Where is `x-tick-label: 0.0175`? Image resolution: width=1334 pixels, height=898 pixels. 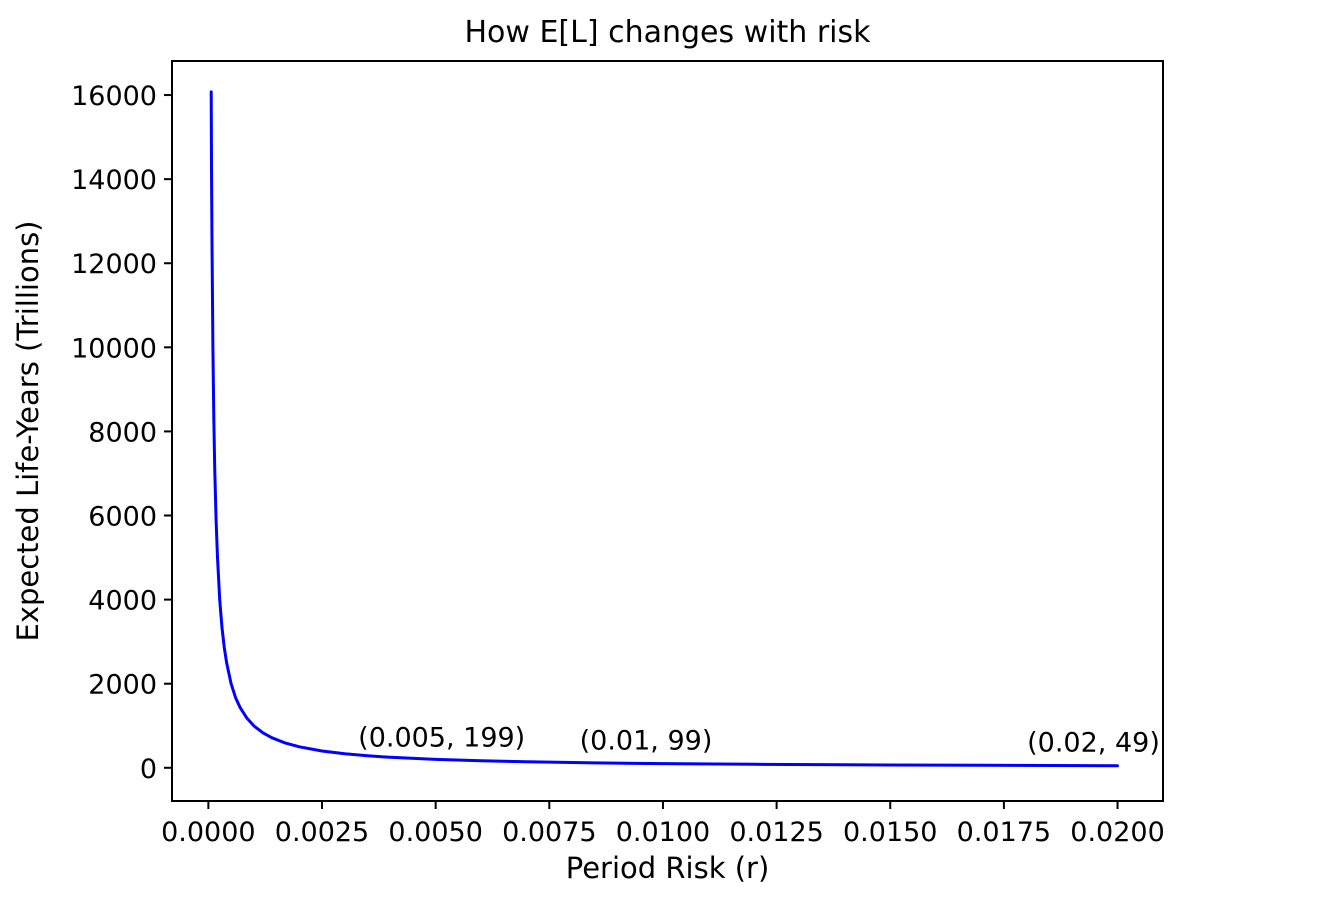 x-tick-label: 0.0175 is located at coordinates (1004, 832).